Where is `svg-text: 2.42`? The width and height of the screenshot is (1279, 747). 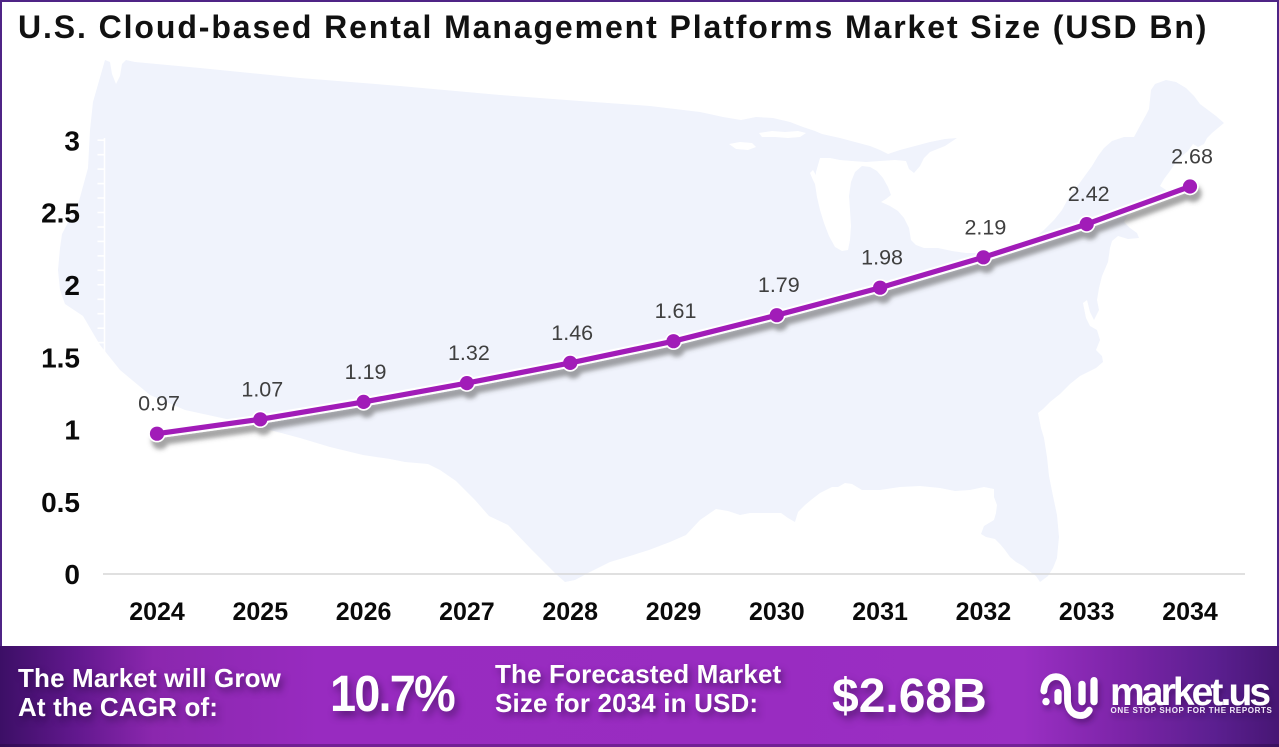
svg-text: 2.42 is located at coordinates (1089, 194).